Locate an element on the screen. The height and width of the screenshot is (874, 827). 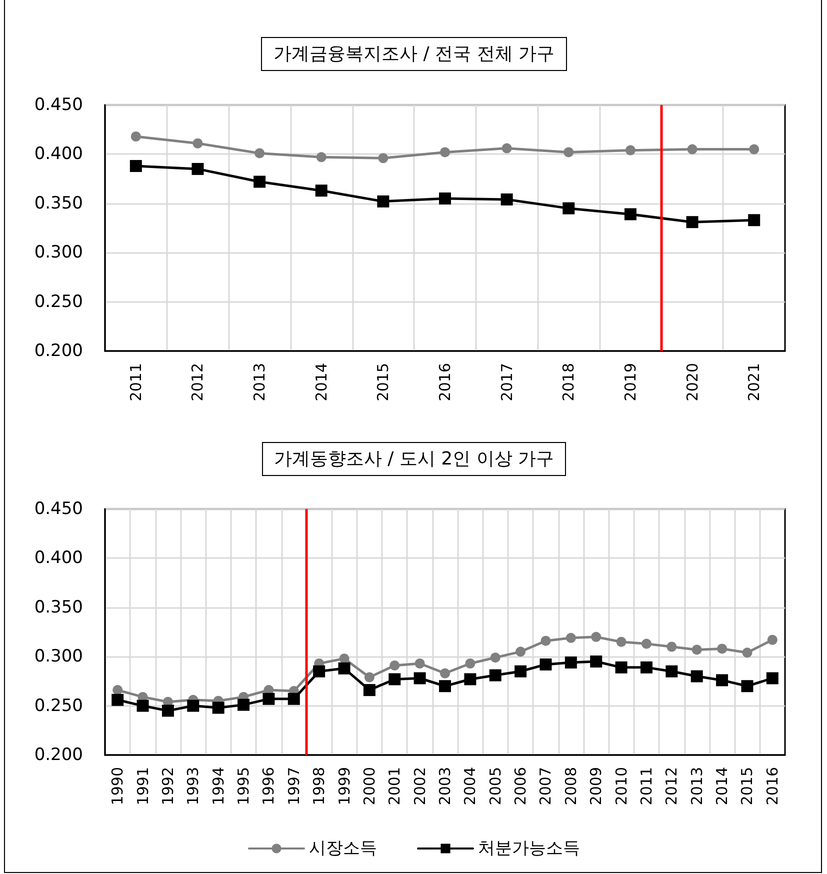
x-tick-label: 2005 is located at coordinates (495, 786).